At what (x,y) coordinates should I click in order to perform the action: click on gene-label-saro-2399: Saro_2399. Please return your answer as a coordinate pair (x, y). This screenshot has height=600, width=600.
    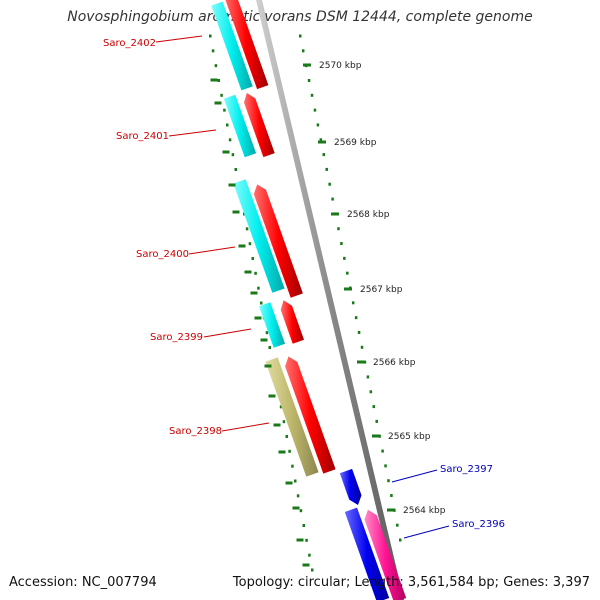
    Looking at the image, I should click on (176, 337).